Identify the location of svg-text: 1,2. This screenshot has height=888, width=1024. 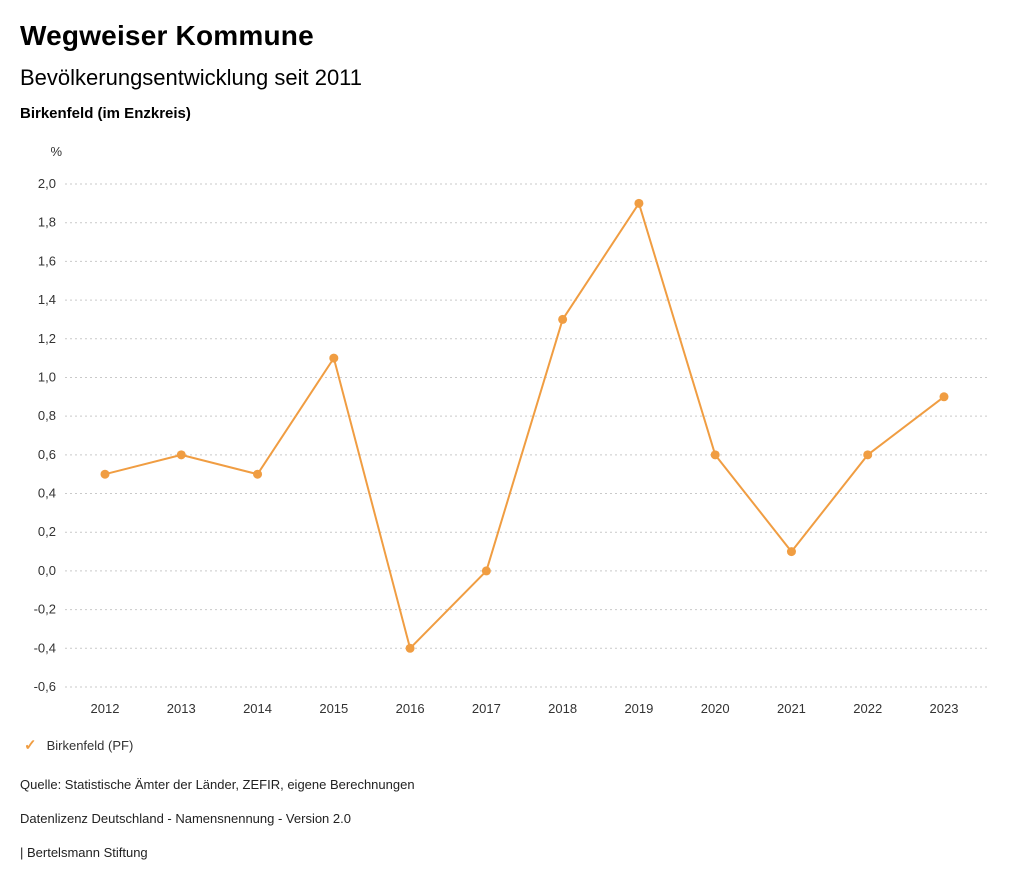
(47, 338).